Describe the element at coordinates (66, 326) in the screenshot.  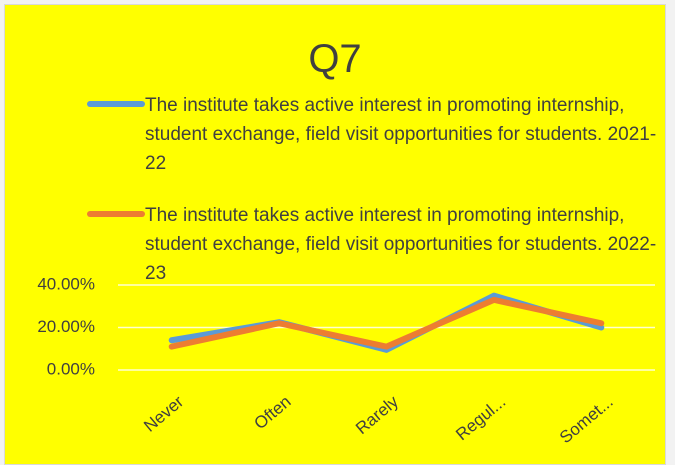
I see `y-tick-label: 20.00%` at that location.